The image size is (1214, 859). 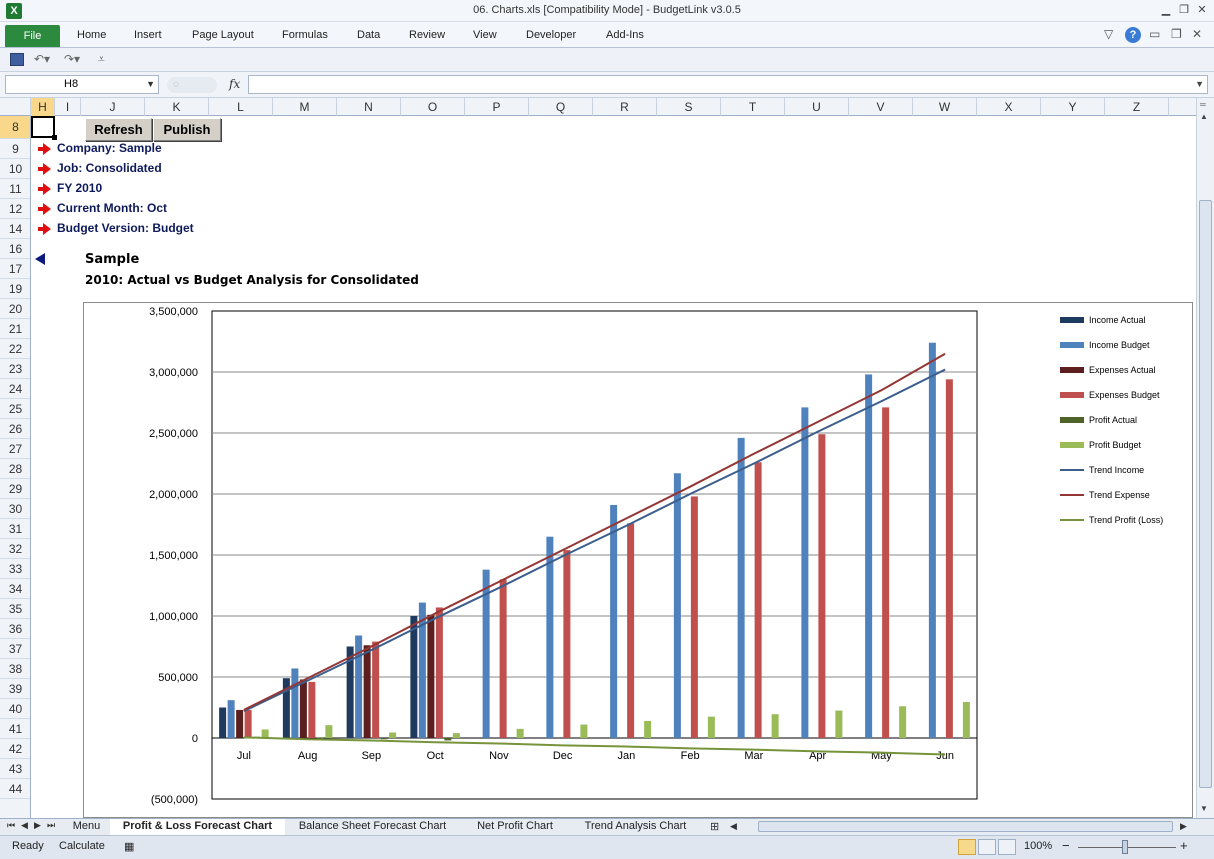 I want to click on customize-qat-icon: ⩡, so click(x=101, y=59).